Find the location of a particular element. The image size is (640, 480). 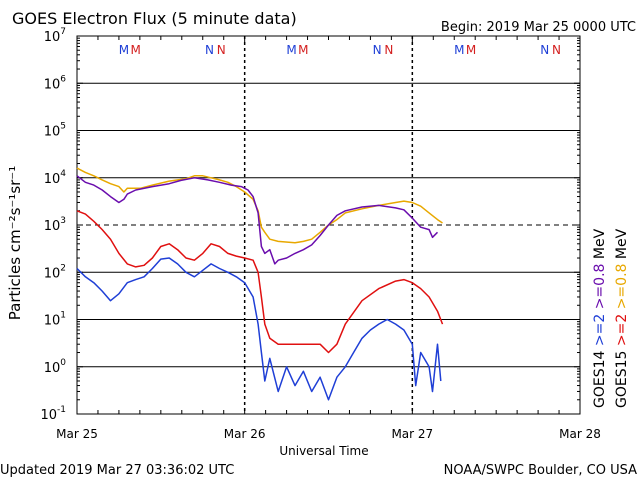

updated-timestamp: Updated 2019 Mar 27 03:36:02 UTC is located at coordinates (117, 470).